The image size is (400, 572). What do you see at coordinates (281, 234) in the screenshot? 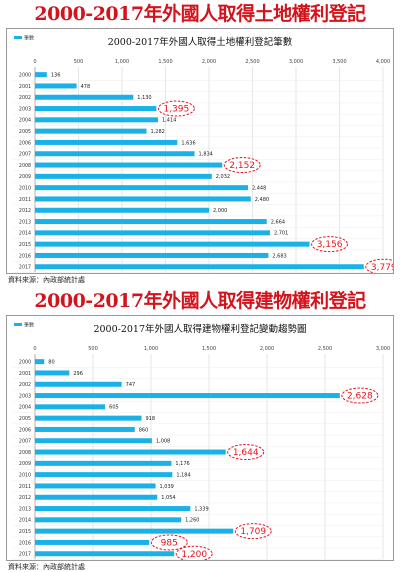
I see `data-label: 2,701` at bounding box center [281, 234].